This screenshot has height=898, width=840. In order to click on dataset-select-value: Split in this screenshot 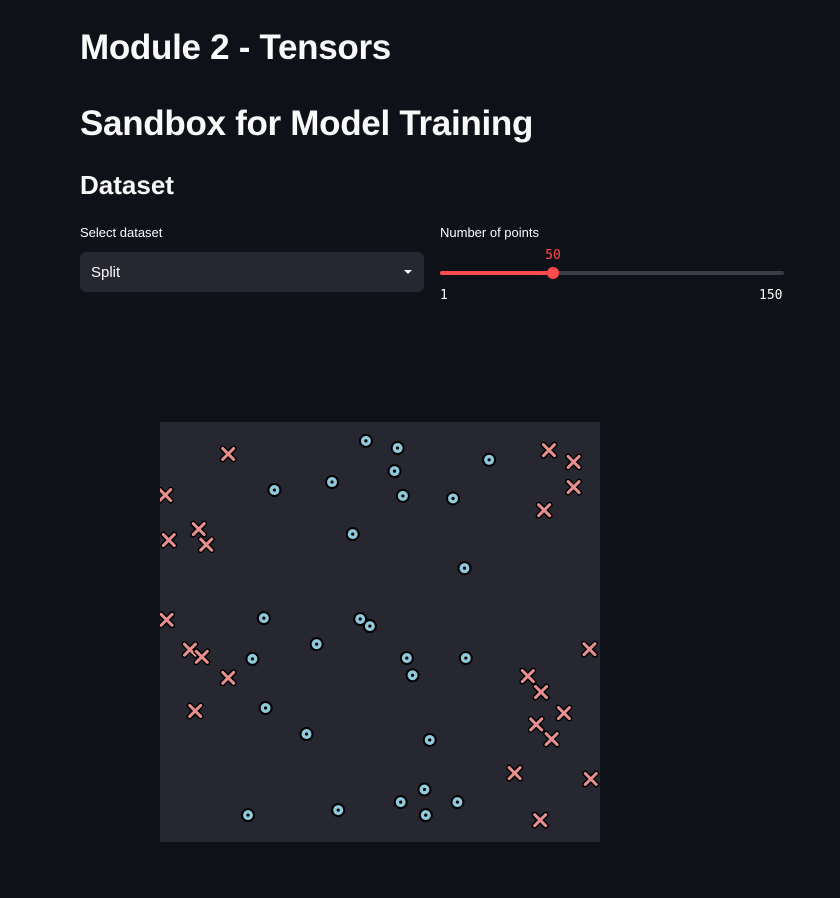, I will do `click(106, 272)`.